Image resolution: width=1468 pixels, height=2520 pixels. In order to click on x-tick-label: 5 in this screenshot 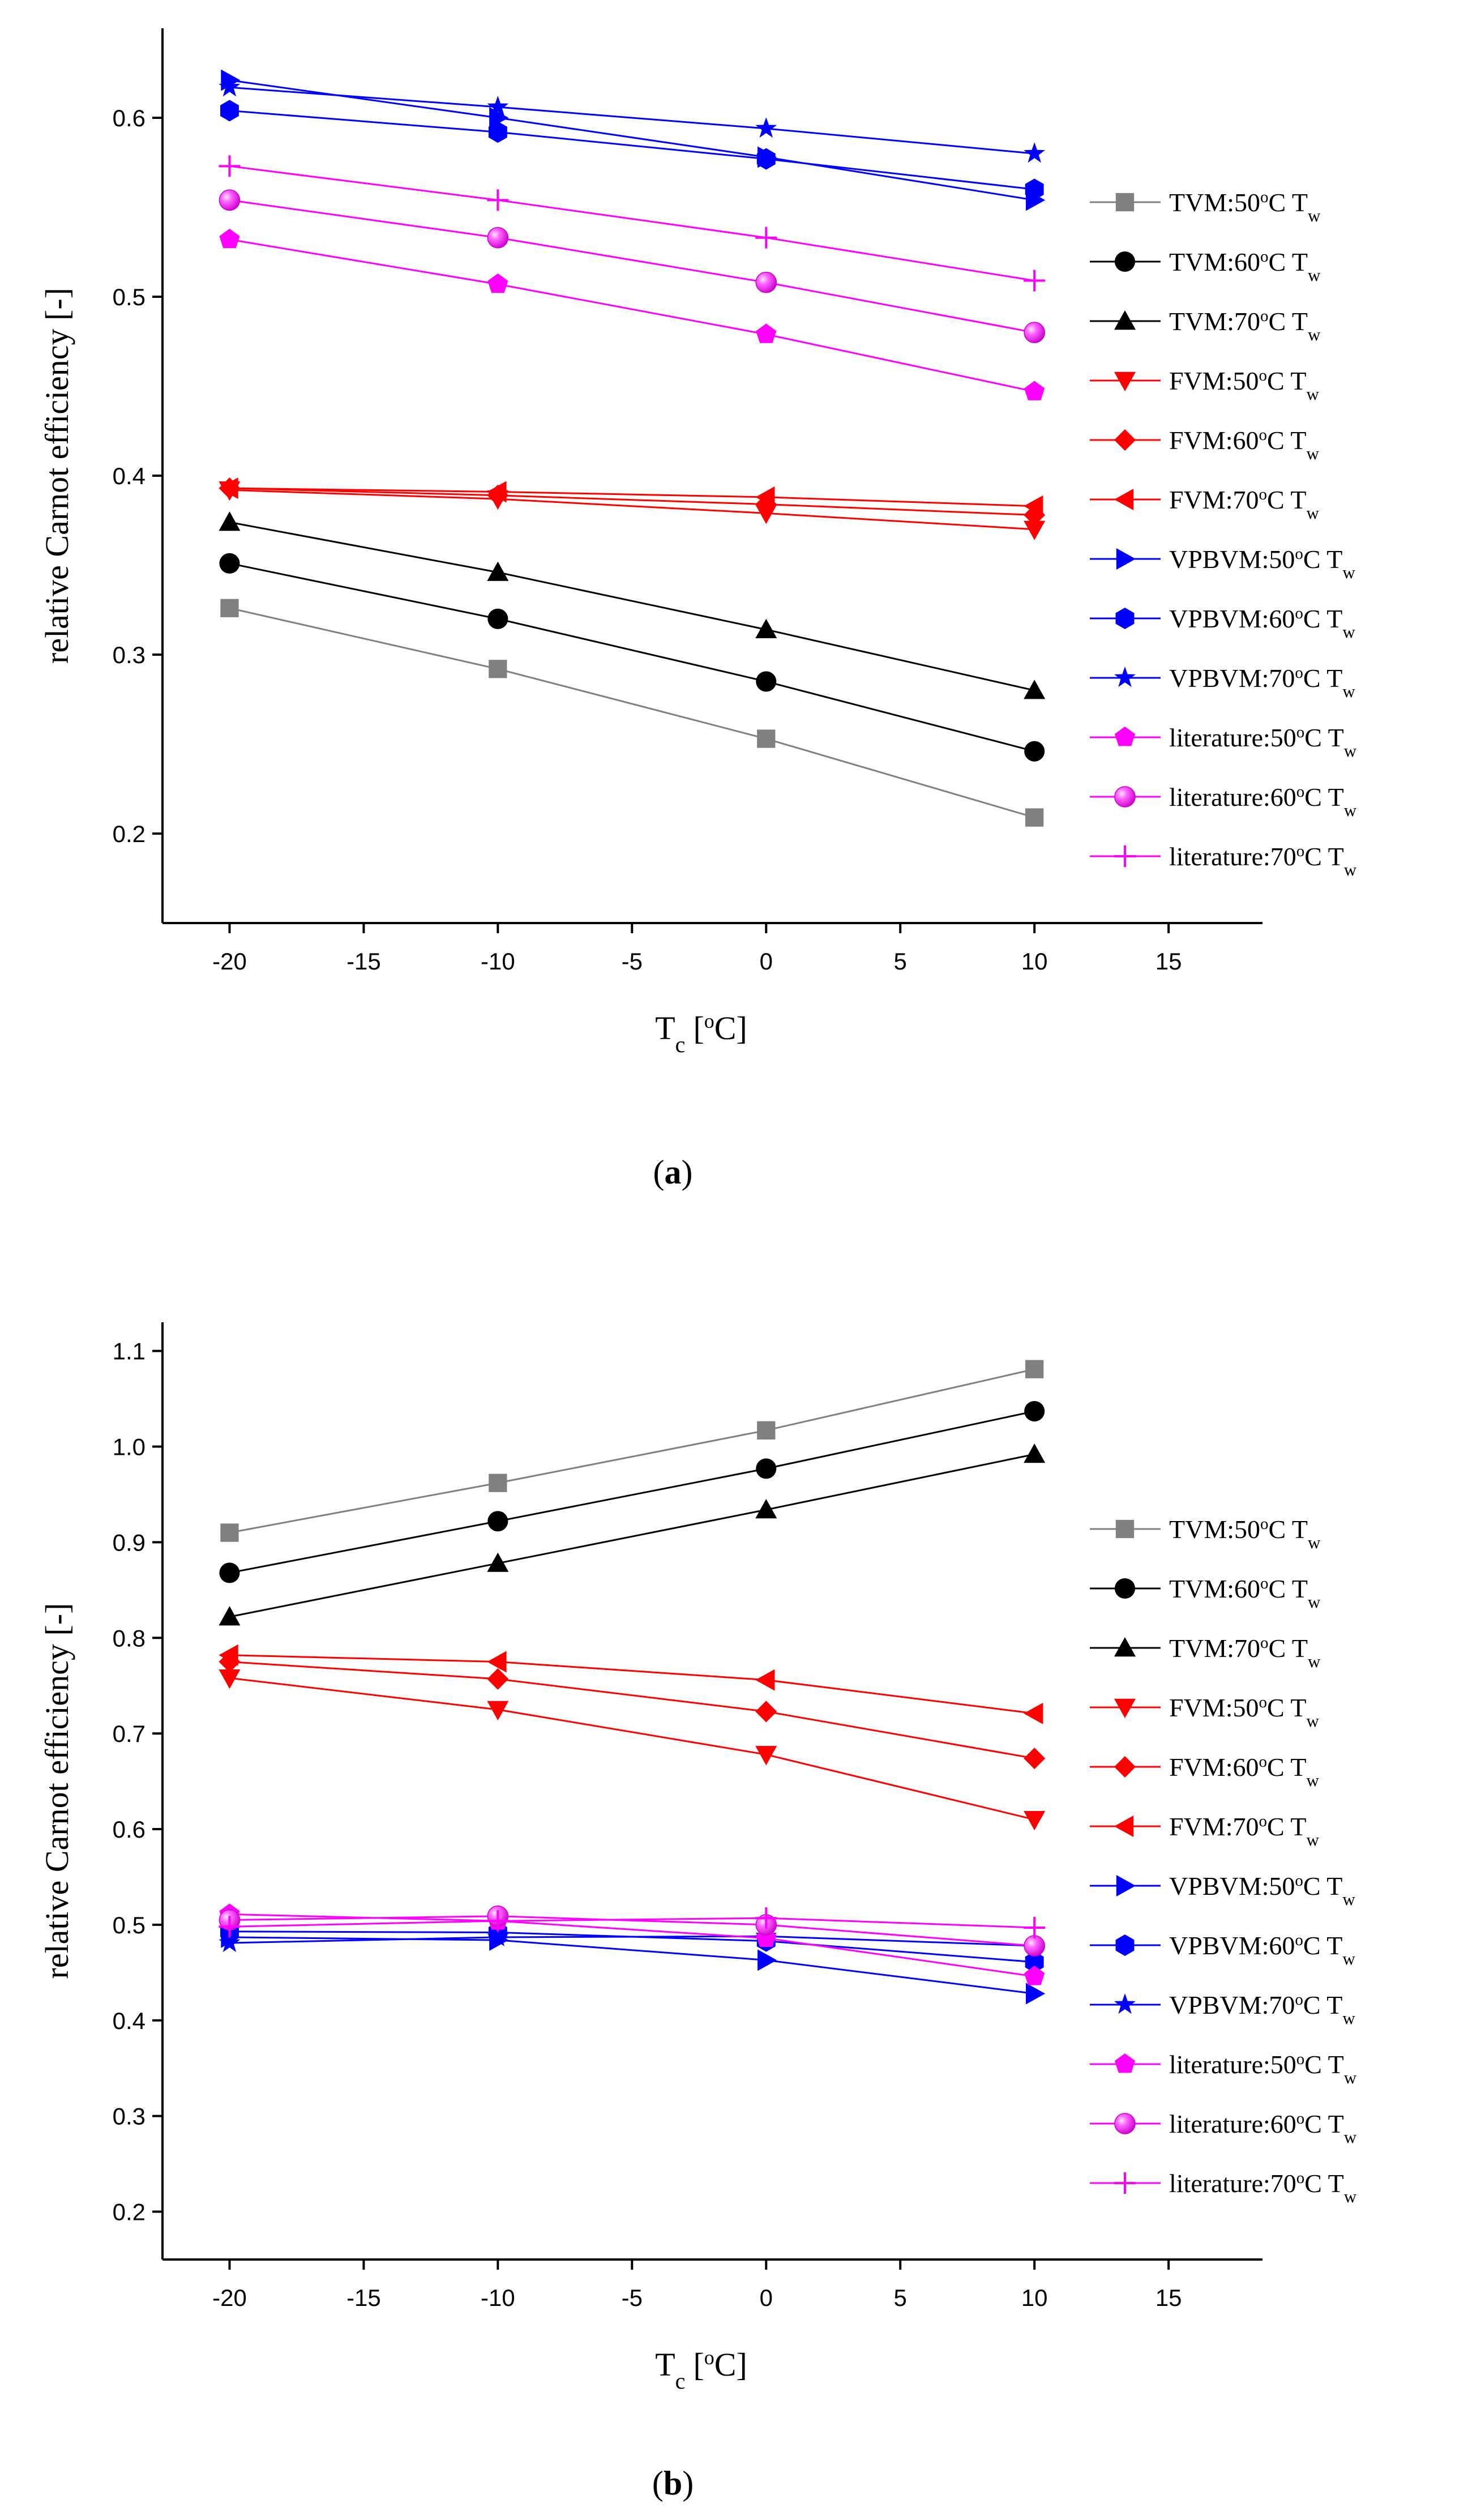, I will do `click(900, 2297)`.